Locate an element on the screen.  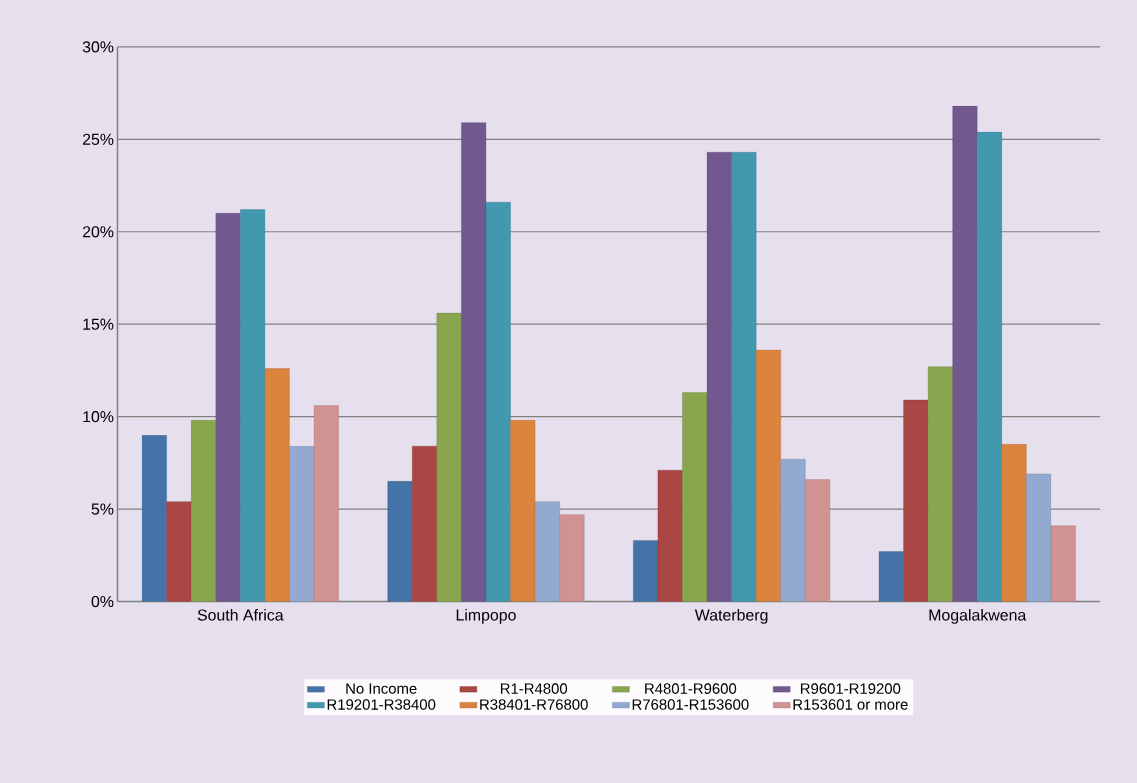
legend-label: R1-R4800 is located at coordinates (534, 688).